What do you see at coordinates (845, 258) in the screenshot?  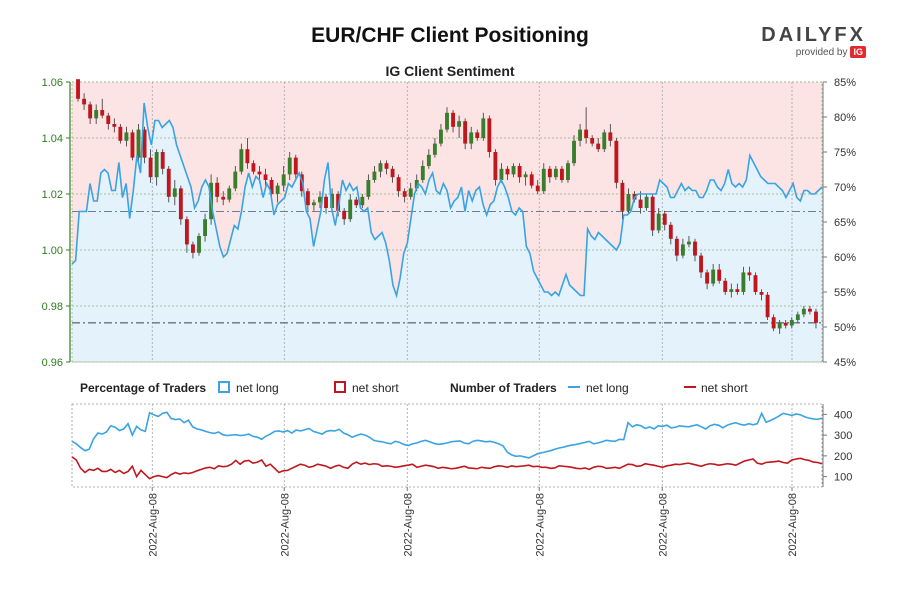 I see `percent-tick-label: 60%` at bounding box center [845, 258].